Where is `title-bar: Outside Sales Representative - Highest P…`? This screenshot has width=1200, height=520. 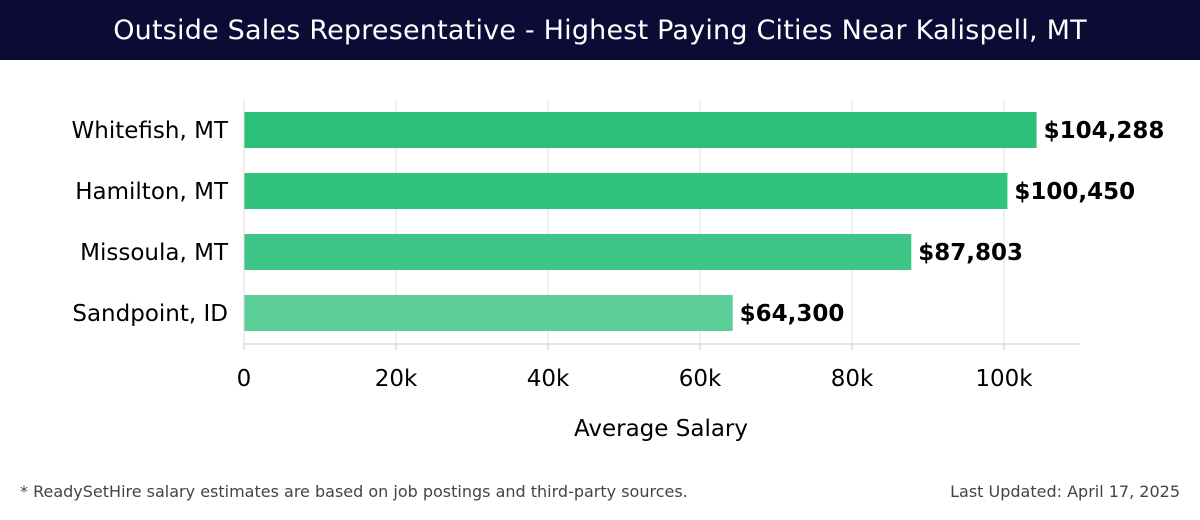
title-bar: Outside Sales Representative - Highest P… is located at coordinates (600, 30).